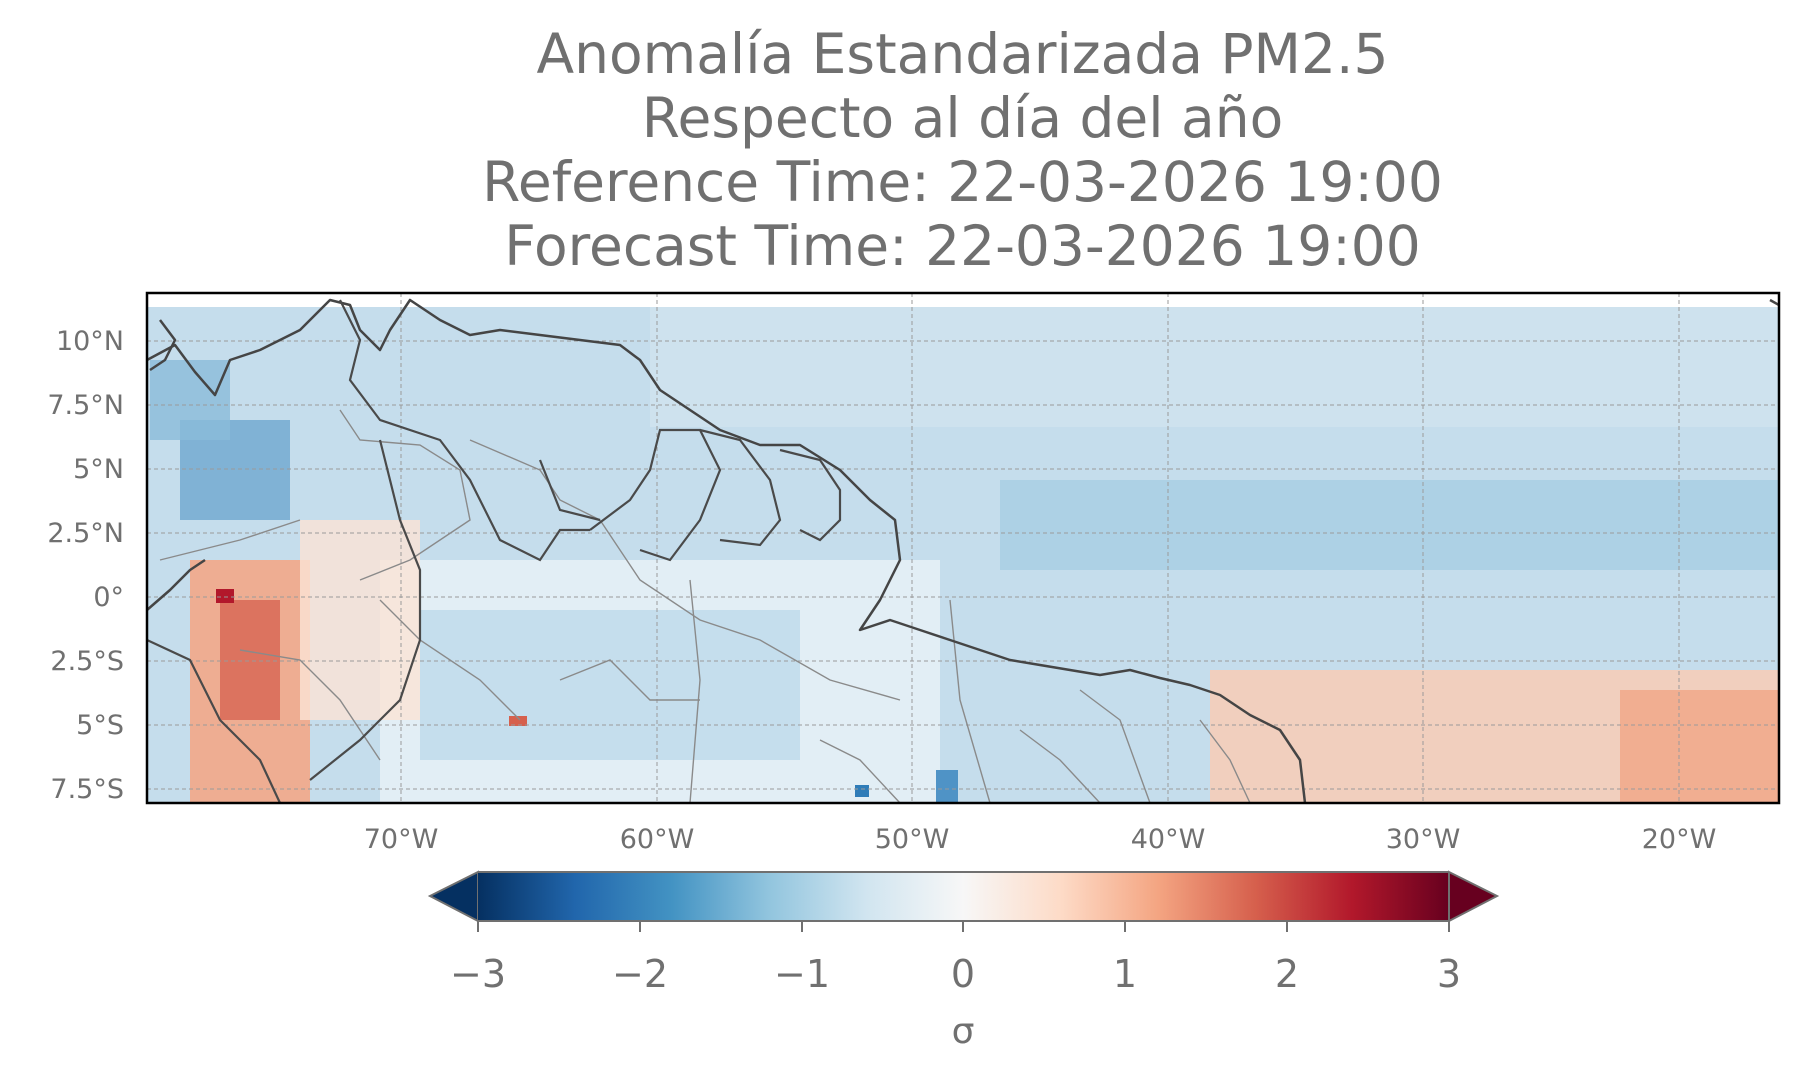 This screenshot has height=1076, width=1803. I want to click on colorbar-extend-low, so click(453, 896).